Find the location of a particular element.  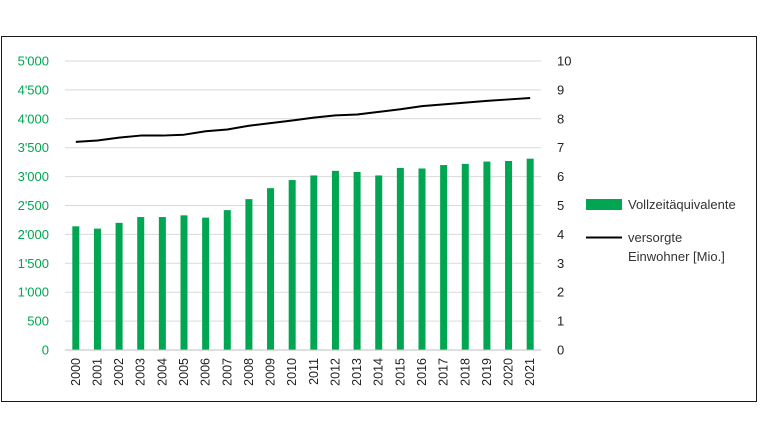

right-tick-label: 7 is located at coordinates (560, 147).